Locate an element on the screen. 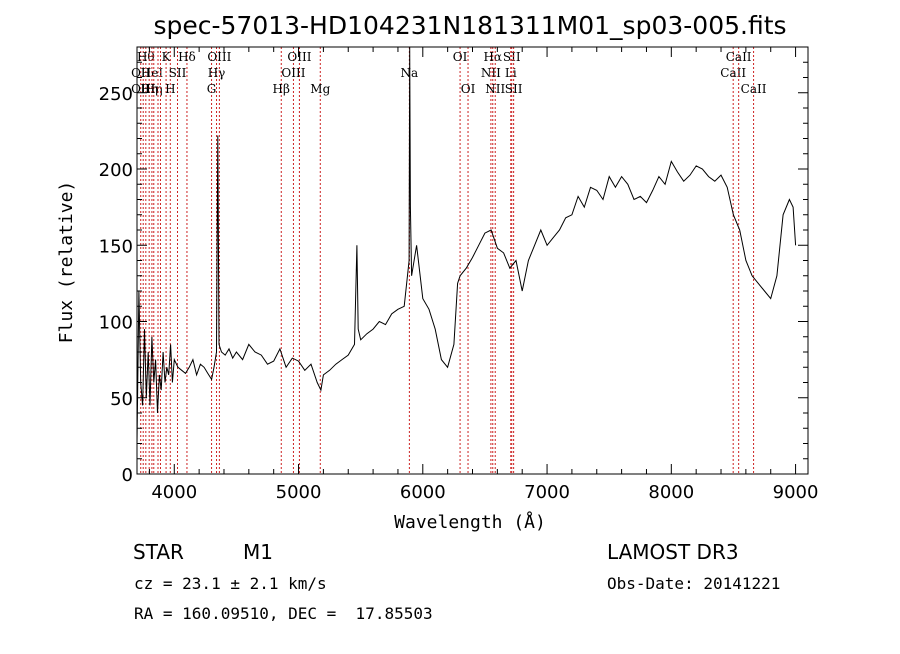 This screenshot has height=654, width=900. x-tick-label: 7000 is located at coordinates (547, 492).